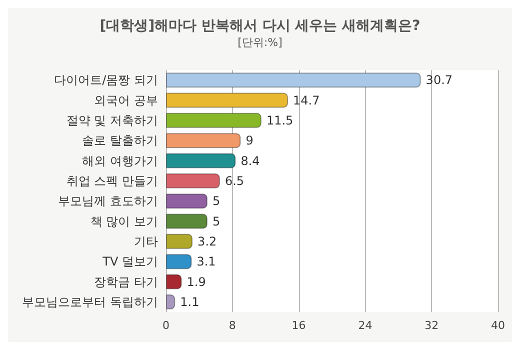 This screenshot has height=350, width=520. I want to click on data-label: 1.9, so click(196, 281).